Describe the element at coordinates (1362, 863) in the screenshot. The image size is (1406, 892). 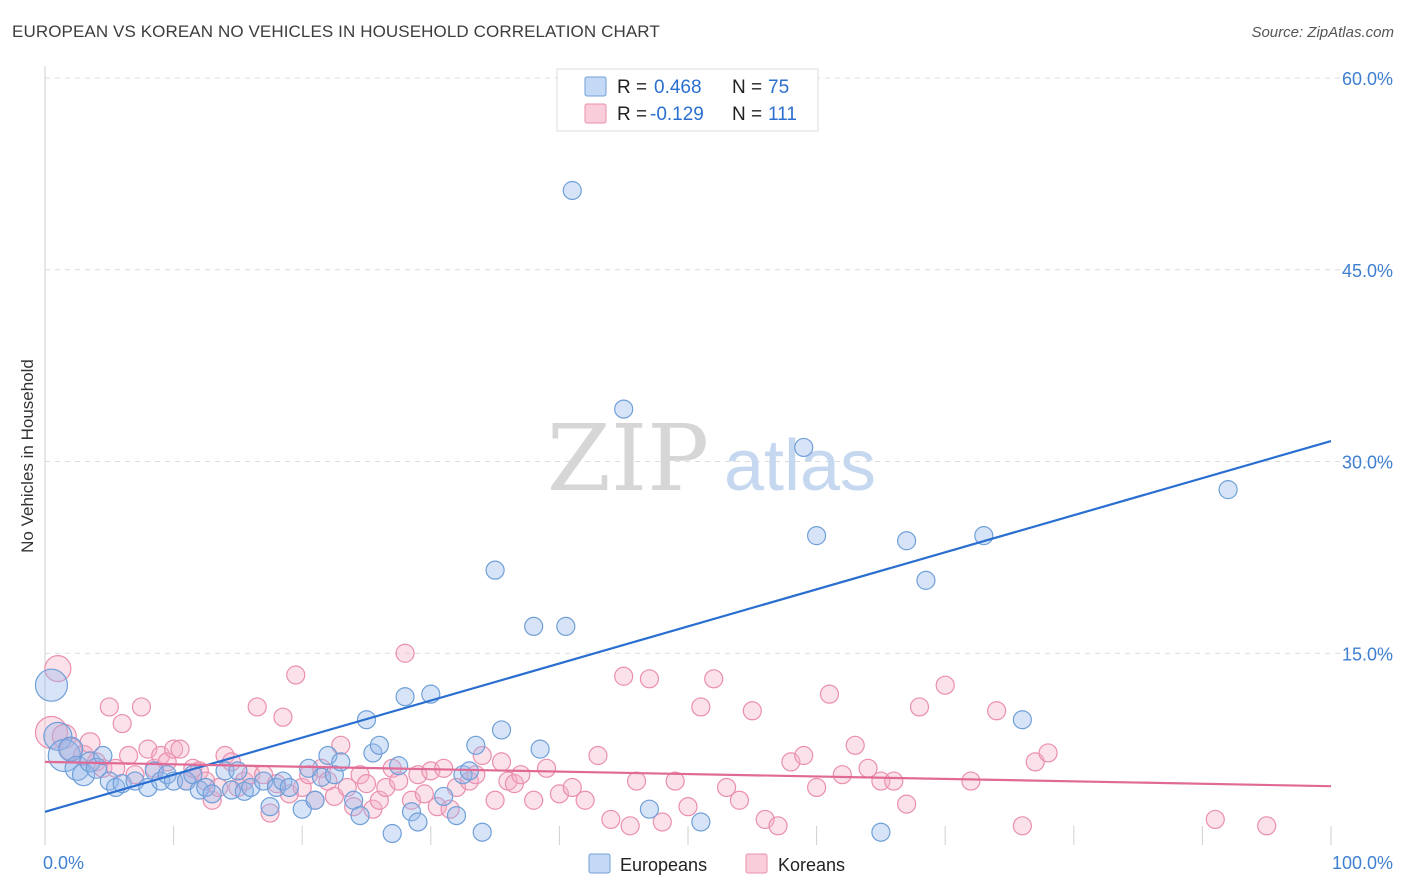
I see `x-tick-label-max: 100.0%` at that location.